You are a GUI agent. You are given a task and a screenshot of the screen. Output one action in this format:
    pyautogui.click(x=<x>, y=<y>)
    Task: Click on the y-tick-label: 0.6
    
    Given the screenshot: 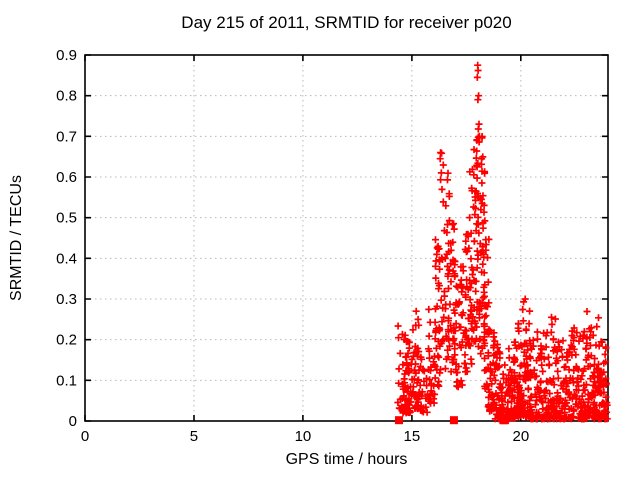 What is the action you would take?
    pyautogui.click(x=66, y=177)
    